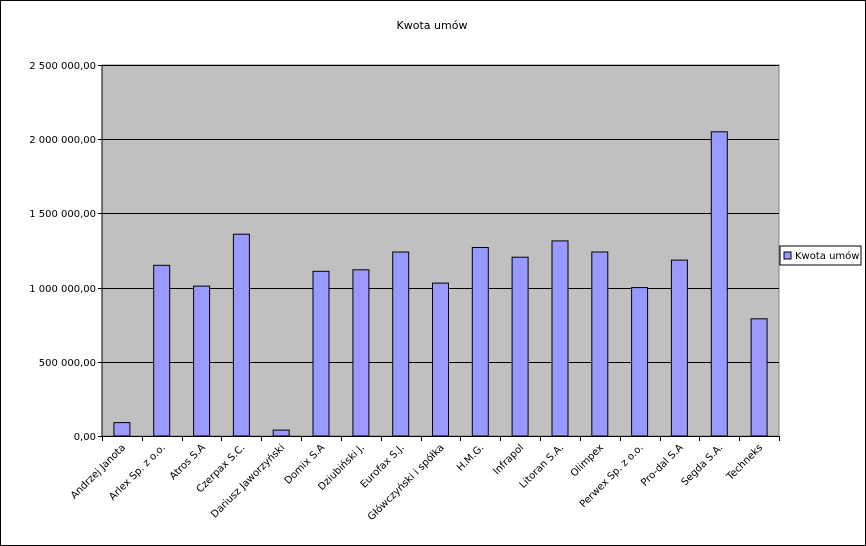 The width and height of the screenshot is (866, 546). What do you see at coordinates (662, 465) in the screenshot?
I see `x-tick-label: Pro-dal S.A` at bounding box center [662, 465].